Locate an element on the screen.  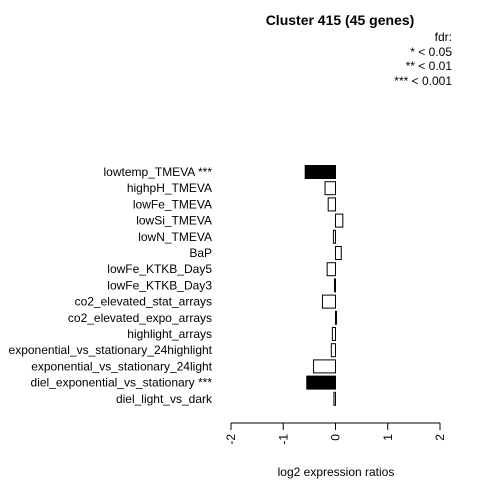
x-tick-label-3: 0 is located at coordinates (336, 437).